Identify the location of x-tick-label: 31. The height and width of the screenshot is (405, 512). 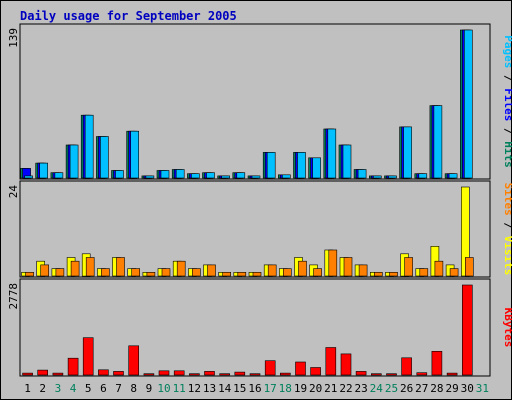
(482, 388).